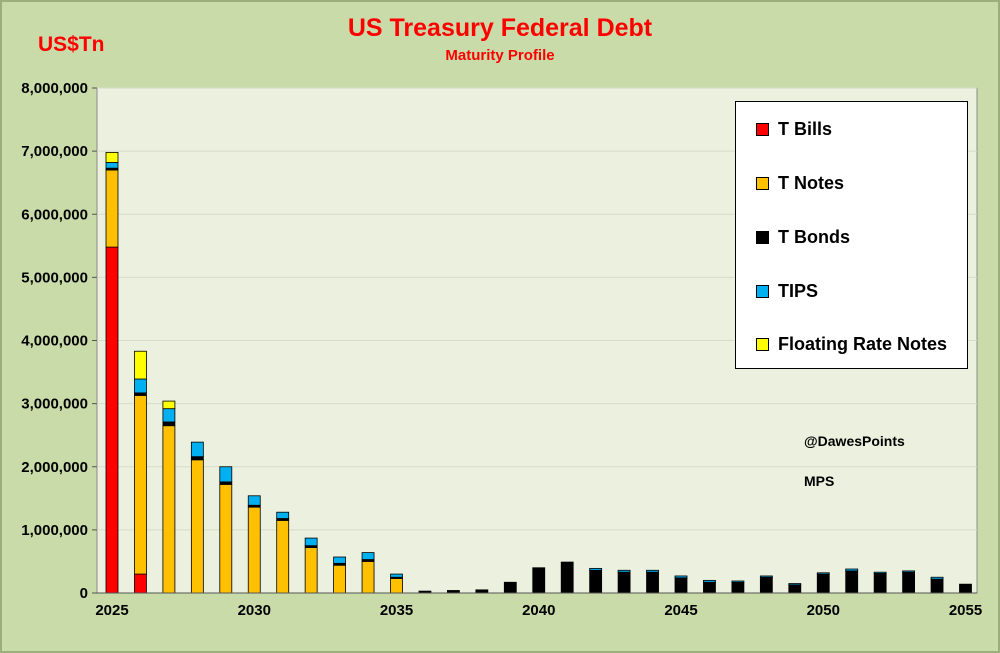 This screenshot has height=653, width=1000. What do you see at coordinates (738, 581) in the screenshot?
I see `bar-tips-2047` at bounding box center [738, 581].